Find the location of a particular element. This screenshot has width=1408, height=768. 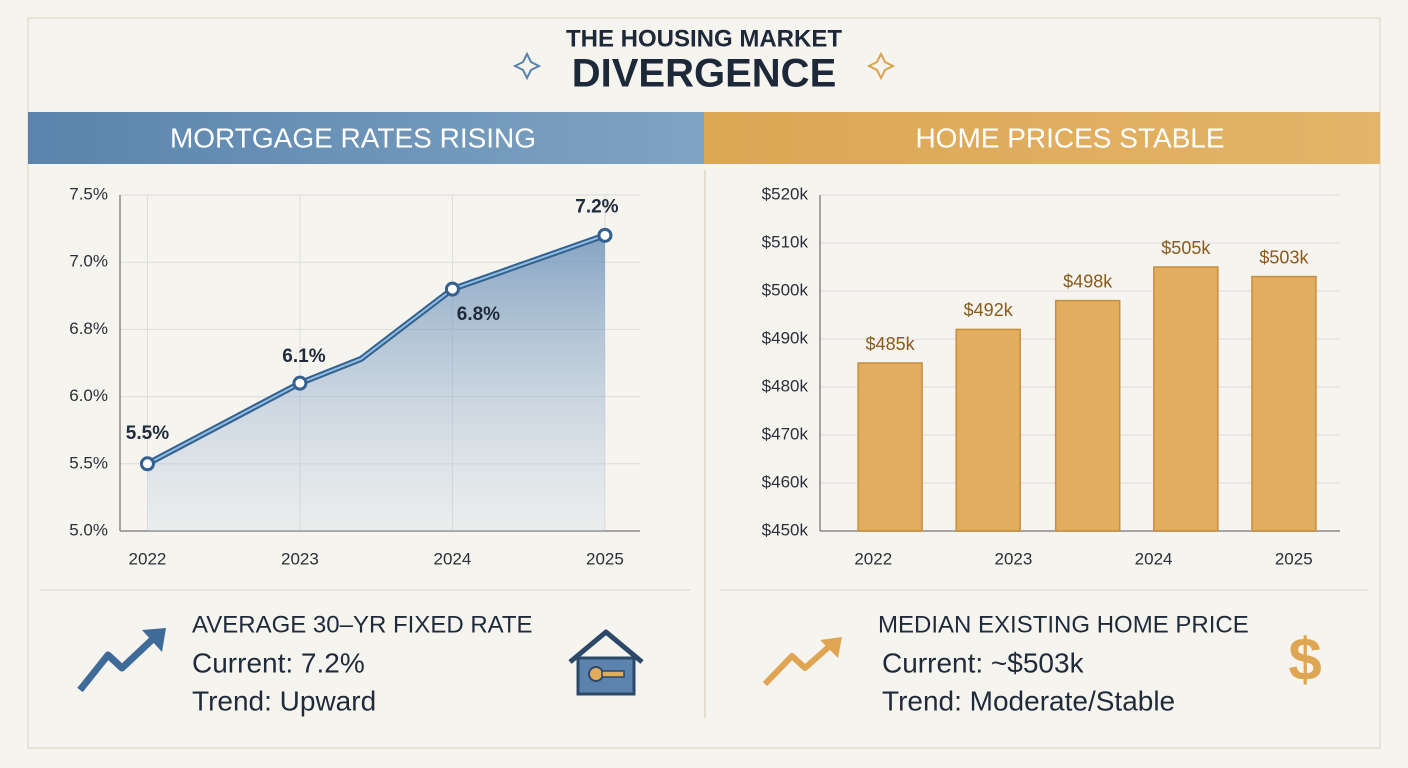

y-tick-label: $450k is located at coordinates (785, 529).